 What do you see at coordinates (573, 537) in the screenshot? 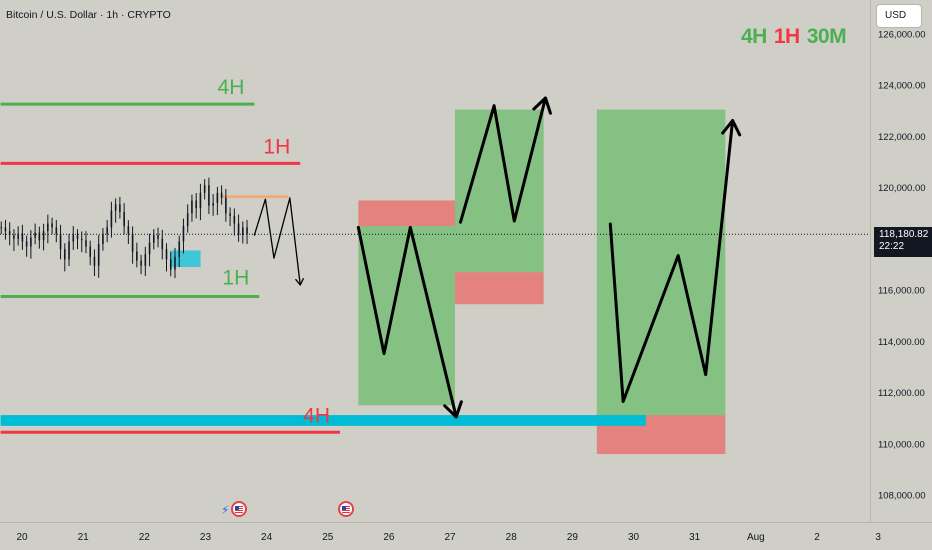
I see `x-tick-label: 29` at bounding box center [573, 537].